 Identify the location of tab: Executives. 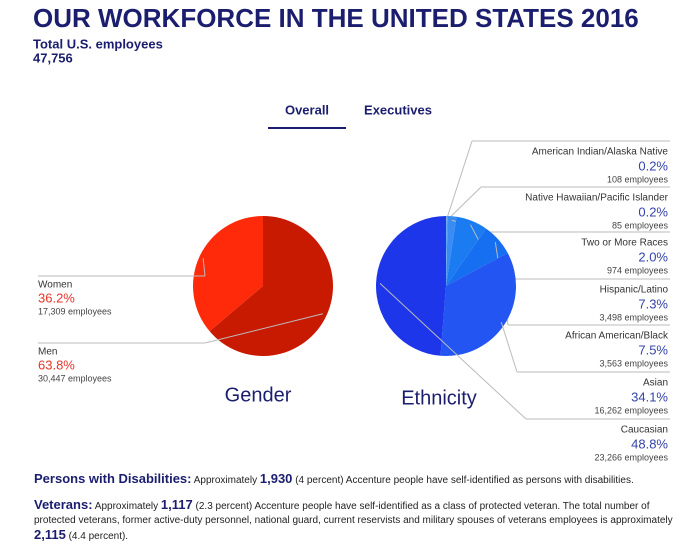
(398, 109).